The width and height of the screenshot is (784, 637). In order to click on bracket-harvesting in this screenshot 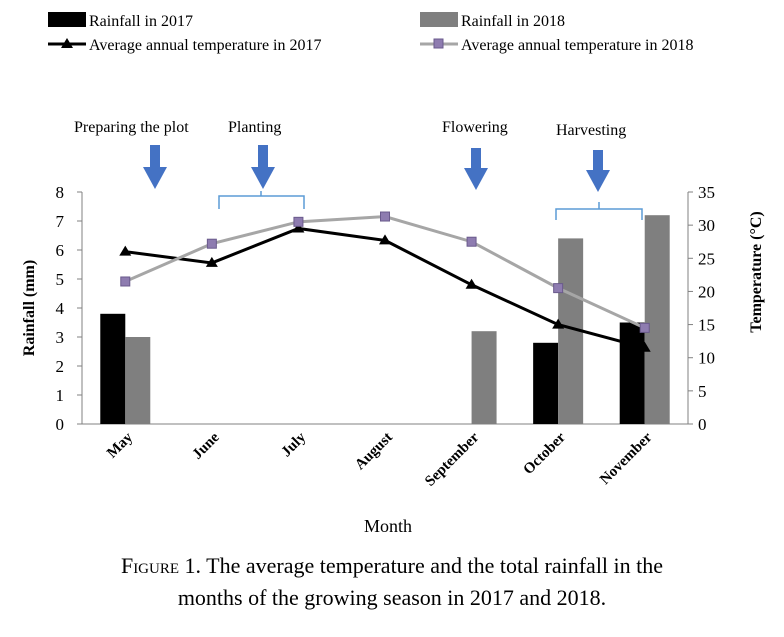, I will do `click(599, 211)`.